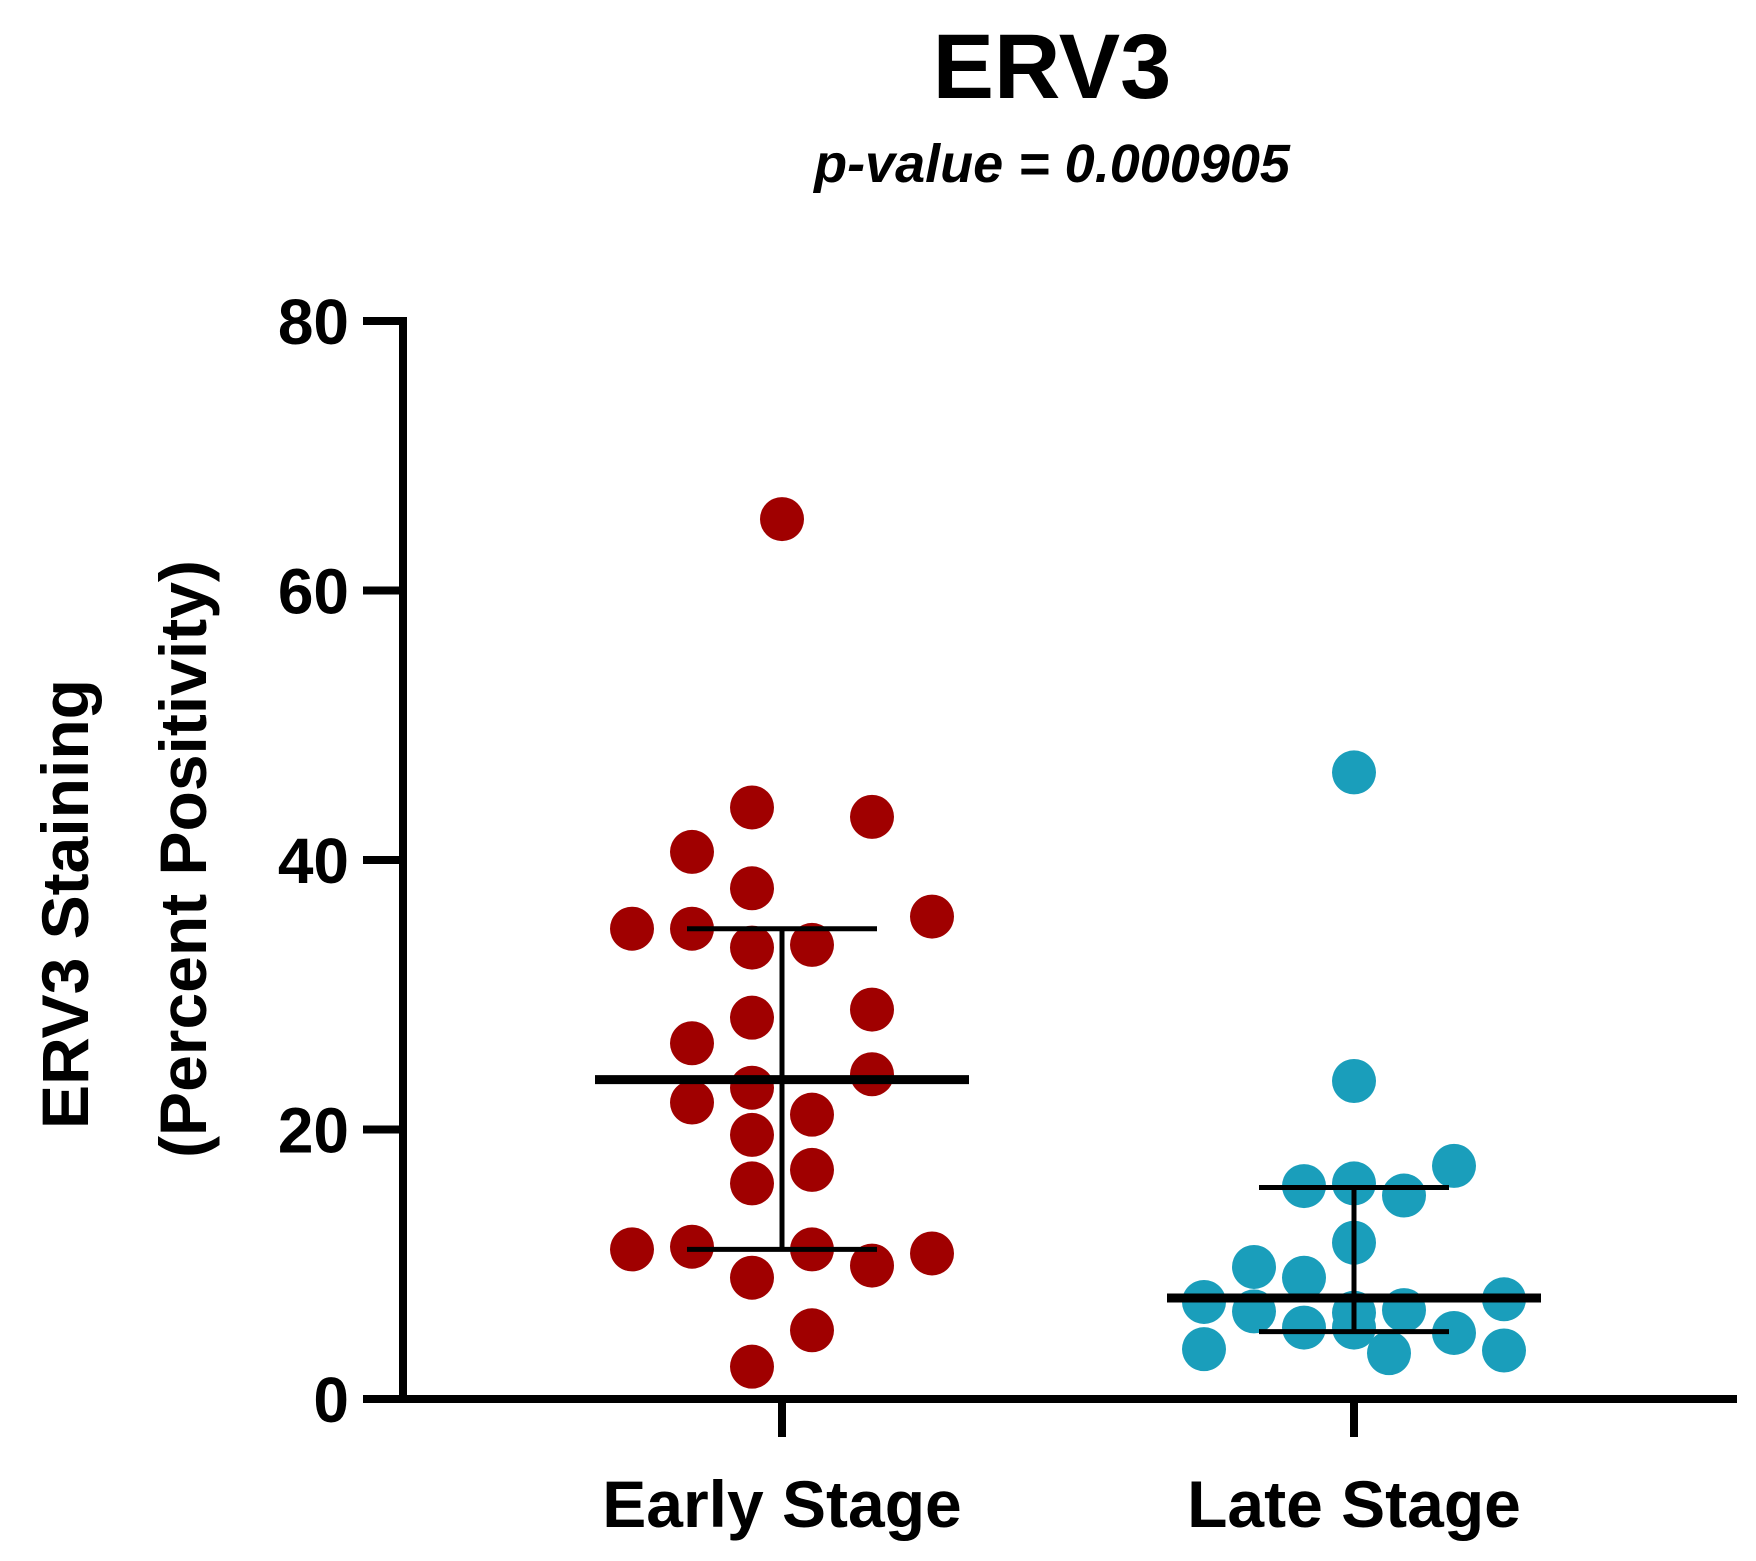 The width and height of the screenshot is (1756, 1561). I want to click on y-tick-label-0: 0, so click(331, 1400).